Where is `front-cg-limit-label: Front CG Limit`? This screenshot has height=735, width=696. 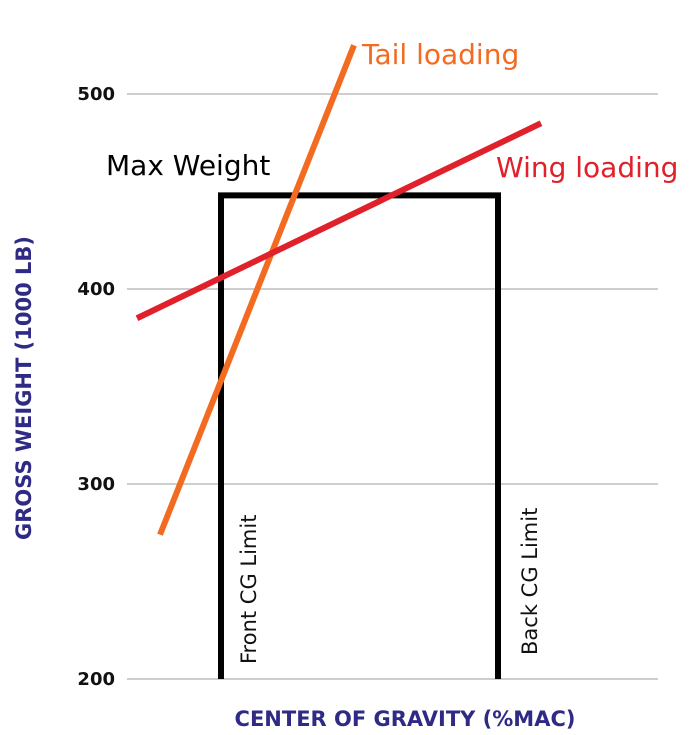 front-cg-limit-label: Front CG Limit is located at coordinates (249, 589).